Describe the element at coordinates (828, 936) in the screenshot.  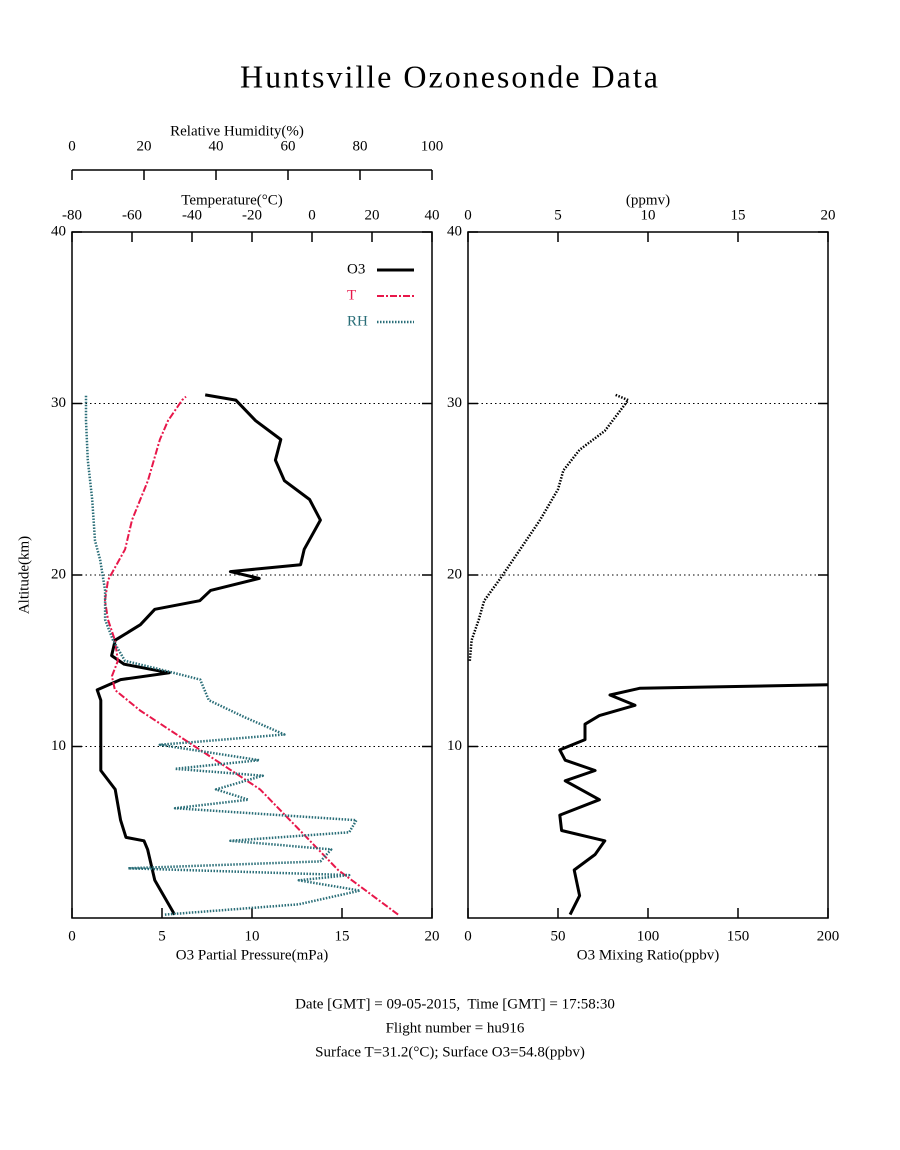
I see `x-tick-label: 200` at that location.